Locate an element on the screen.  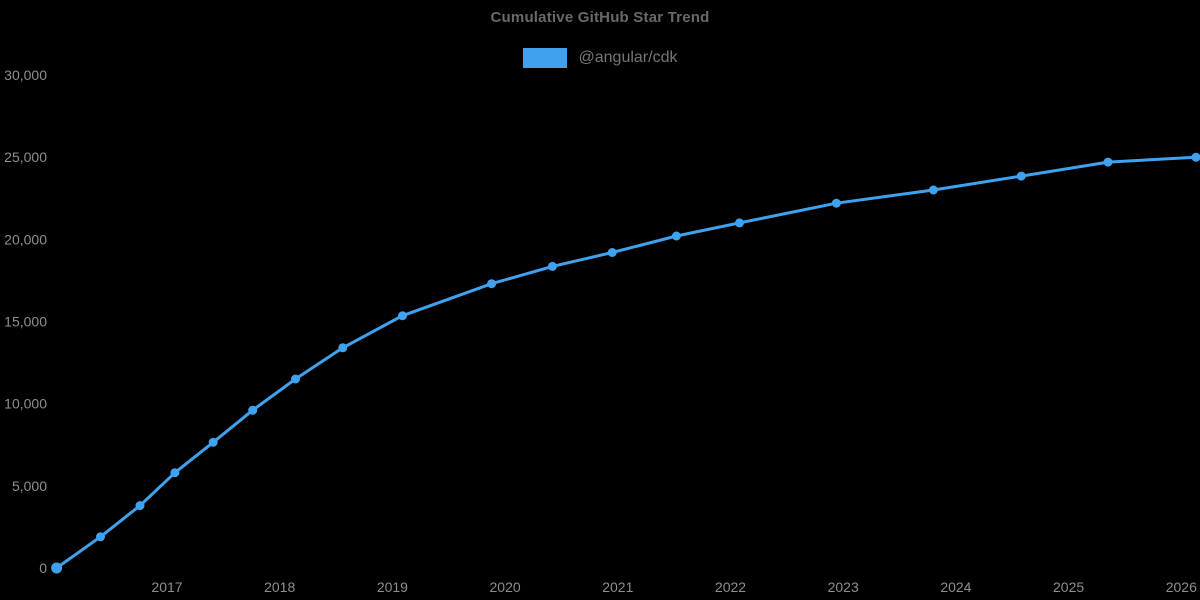
y-axis-tick-label: 25,000 is located at coordinates (25, 157).